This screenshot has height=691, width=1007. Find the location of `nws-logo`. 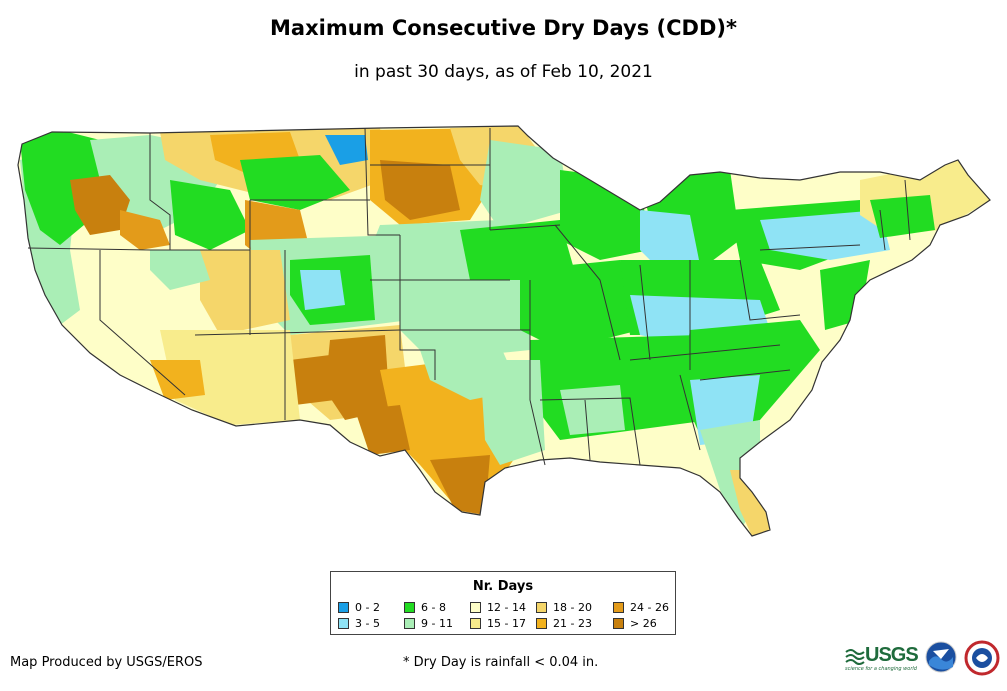

nws-logo is located at coordinates (982, 658).